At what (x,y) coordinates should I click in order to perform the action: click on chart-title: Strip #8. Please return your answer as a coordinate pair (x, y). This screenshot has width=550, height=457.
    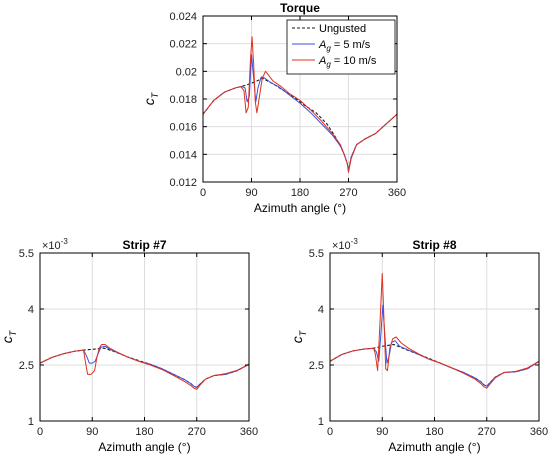
    Looking at the image, I should click on (434, 245).